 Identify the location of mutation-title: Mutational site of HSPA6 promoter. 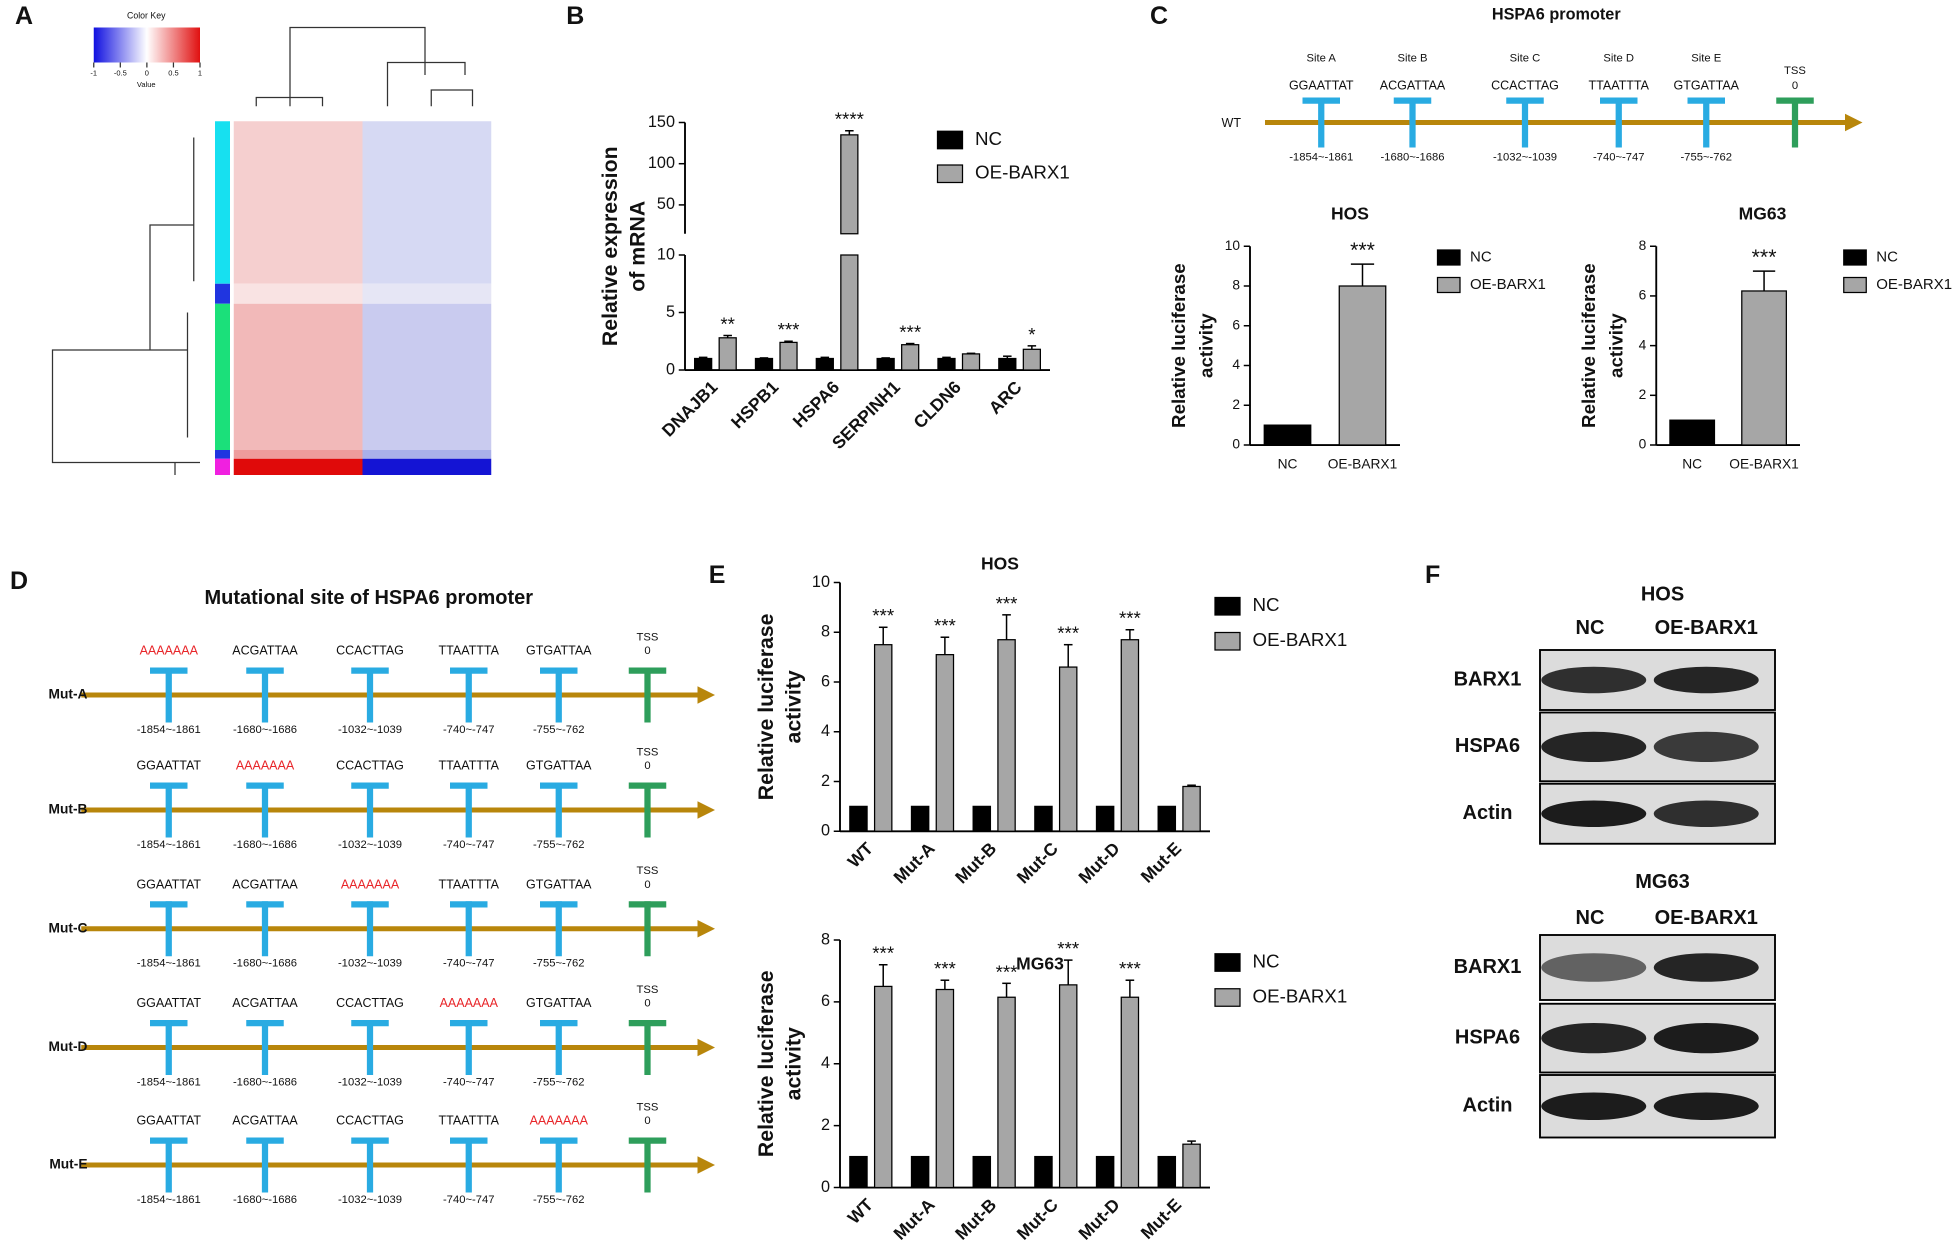
(368, 598).